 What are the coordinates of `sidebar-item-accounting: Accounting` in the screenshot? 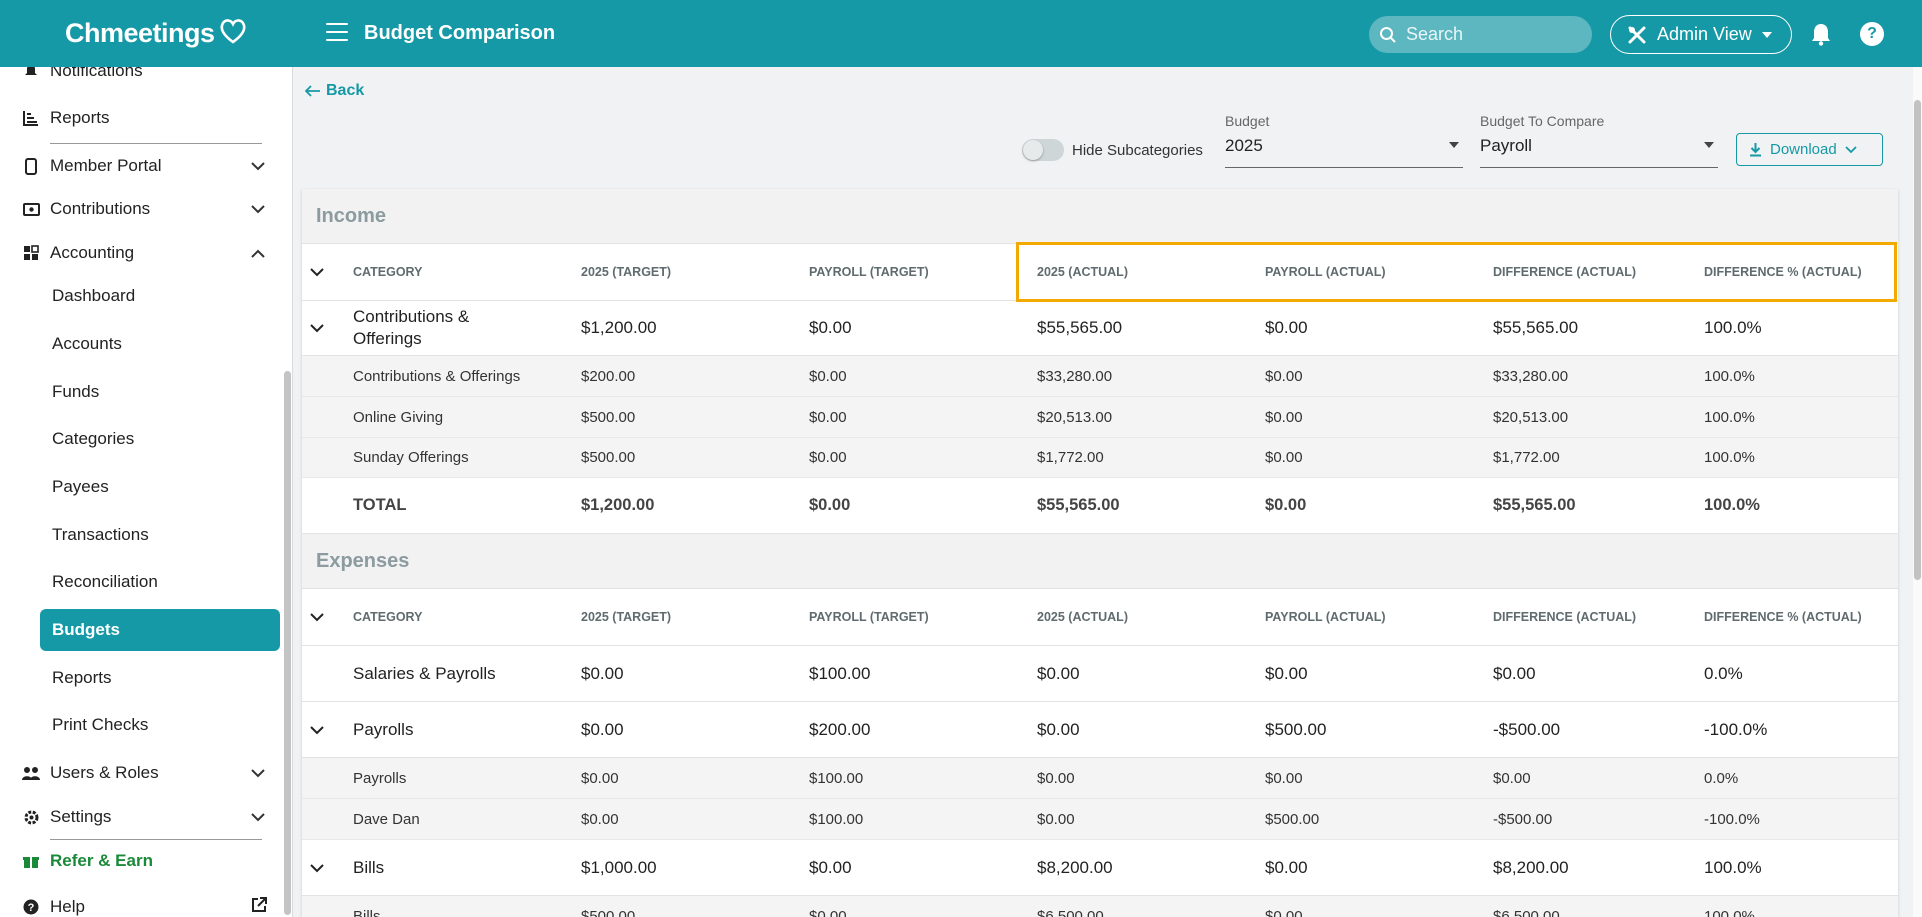 It's located at (140, 253).